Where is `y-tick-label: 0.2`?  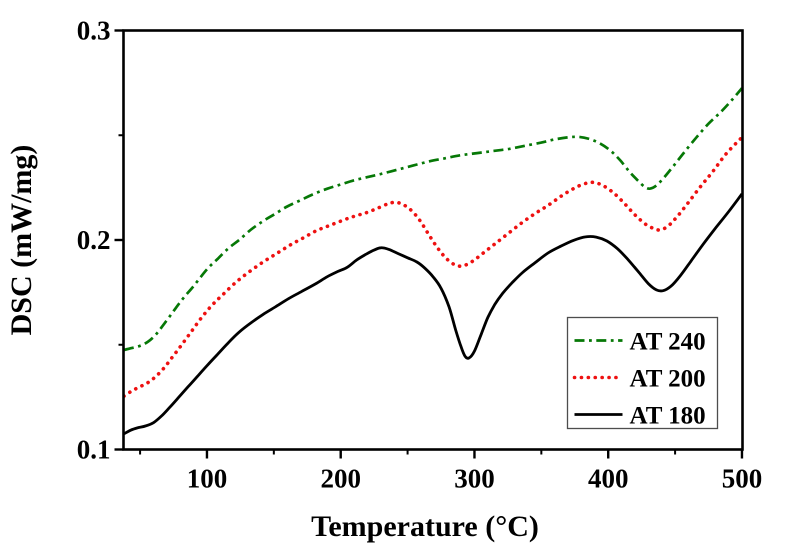
y-tick-label: 0.2 is located at coordinates (94, 240).